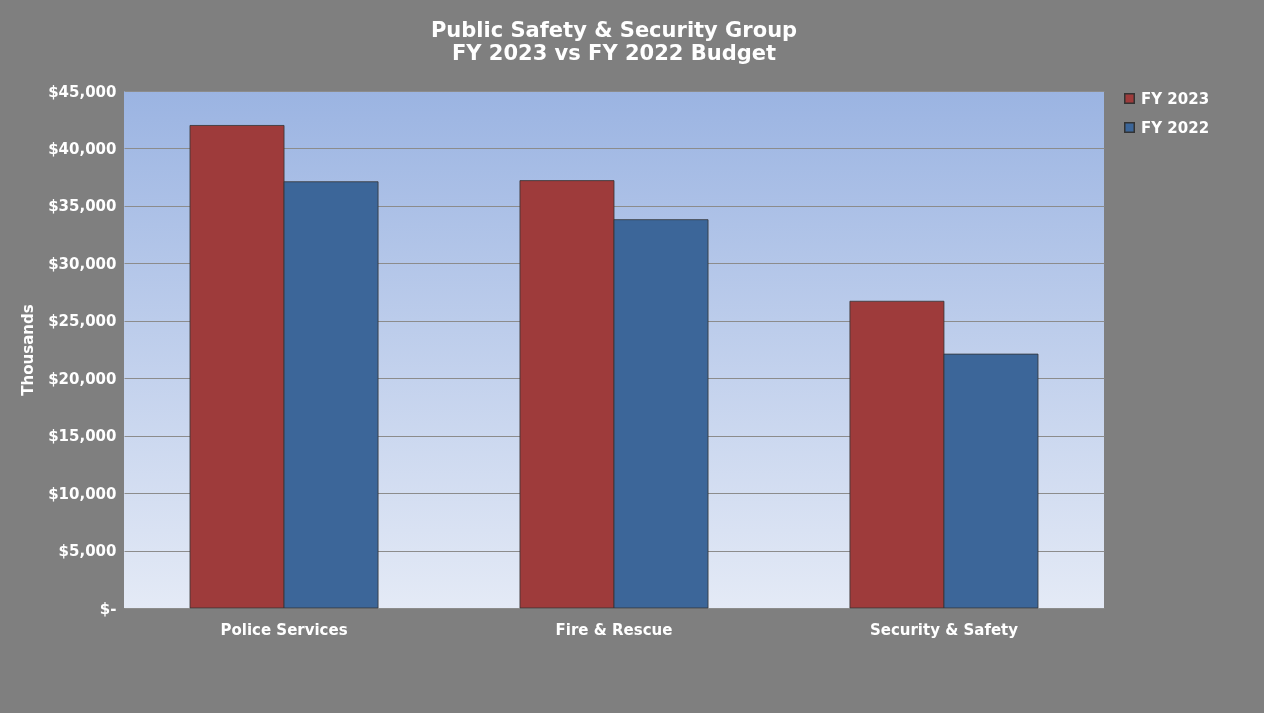 Image resolution: width=1264 pixels, height=713 pixels. Describe the element at coordinates (944, 629) in the screenshot. I see `x-tick-label: Security & Safety` at that location.